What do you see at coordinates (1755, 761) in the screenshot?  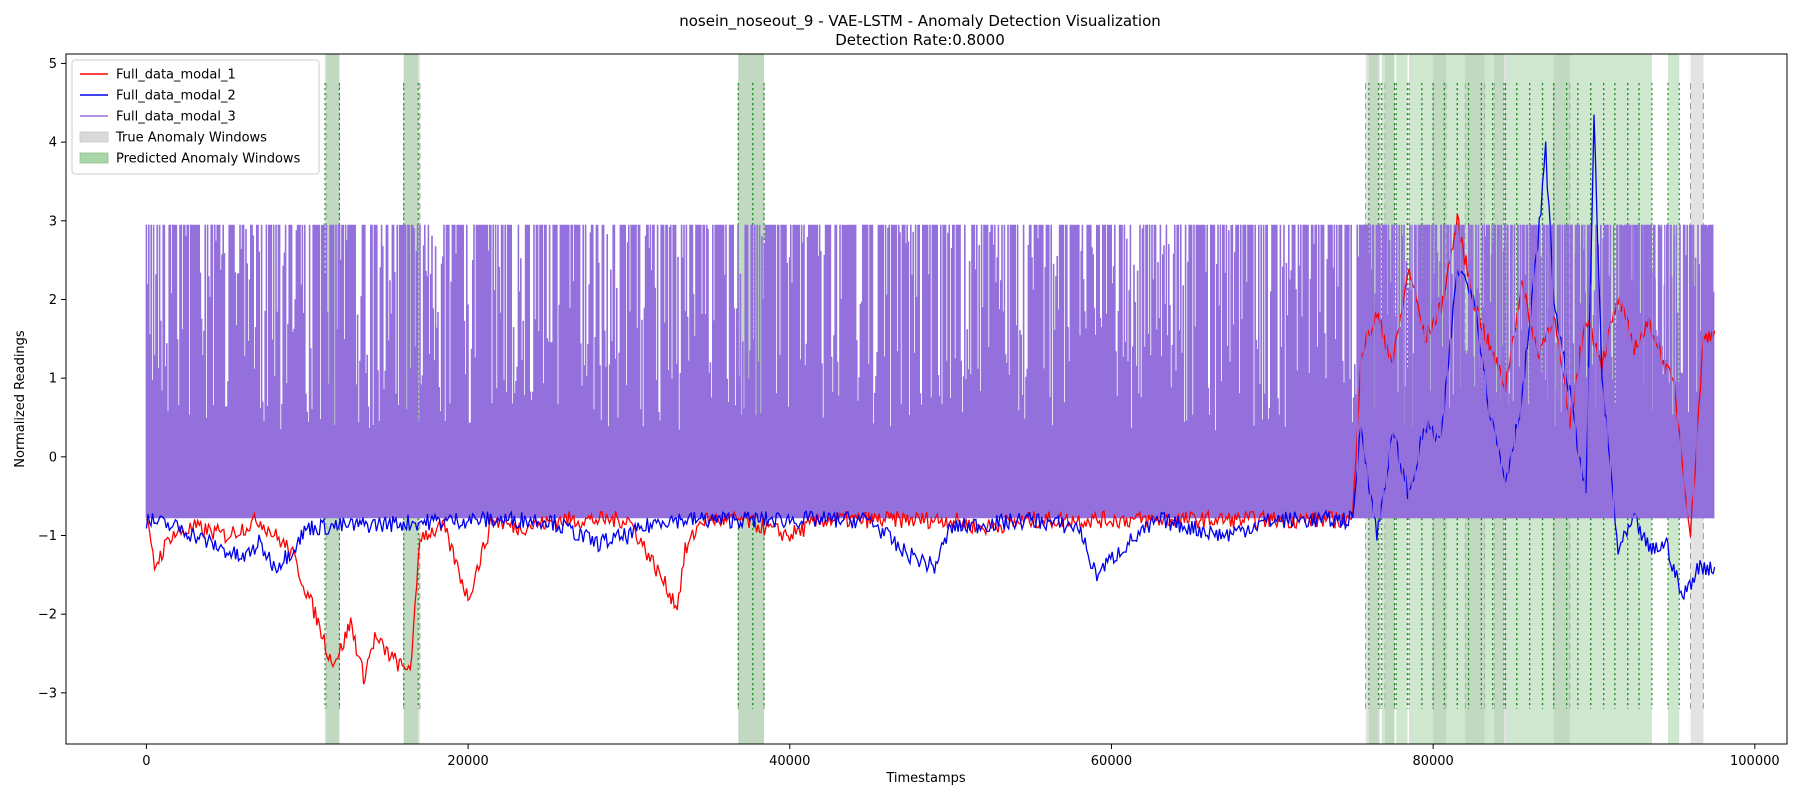 I see `x-tick-label-5: 100000` at bounding box center [1755, 761].